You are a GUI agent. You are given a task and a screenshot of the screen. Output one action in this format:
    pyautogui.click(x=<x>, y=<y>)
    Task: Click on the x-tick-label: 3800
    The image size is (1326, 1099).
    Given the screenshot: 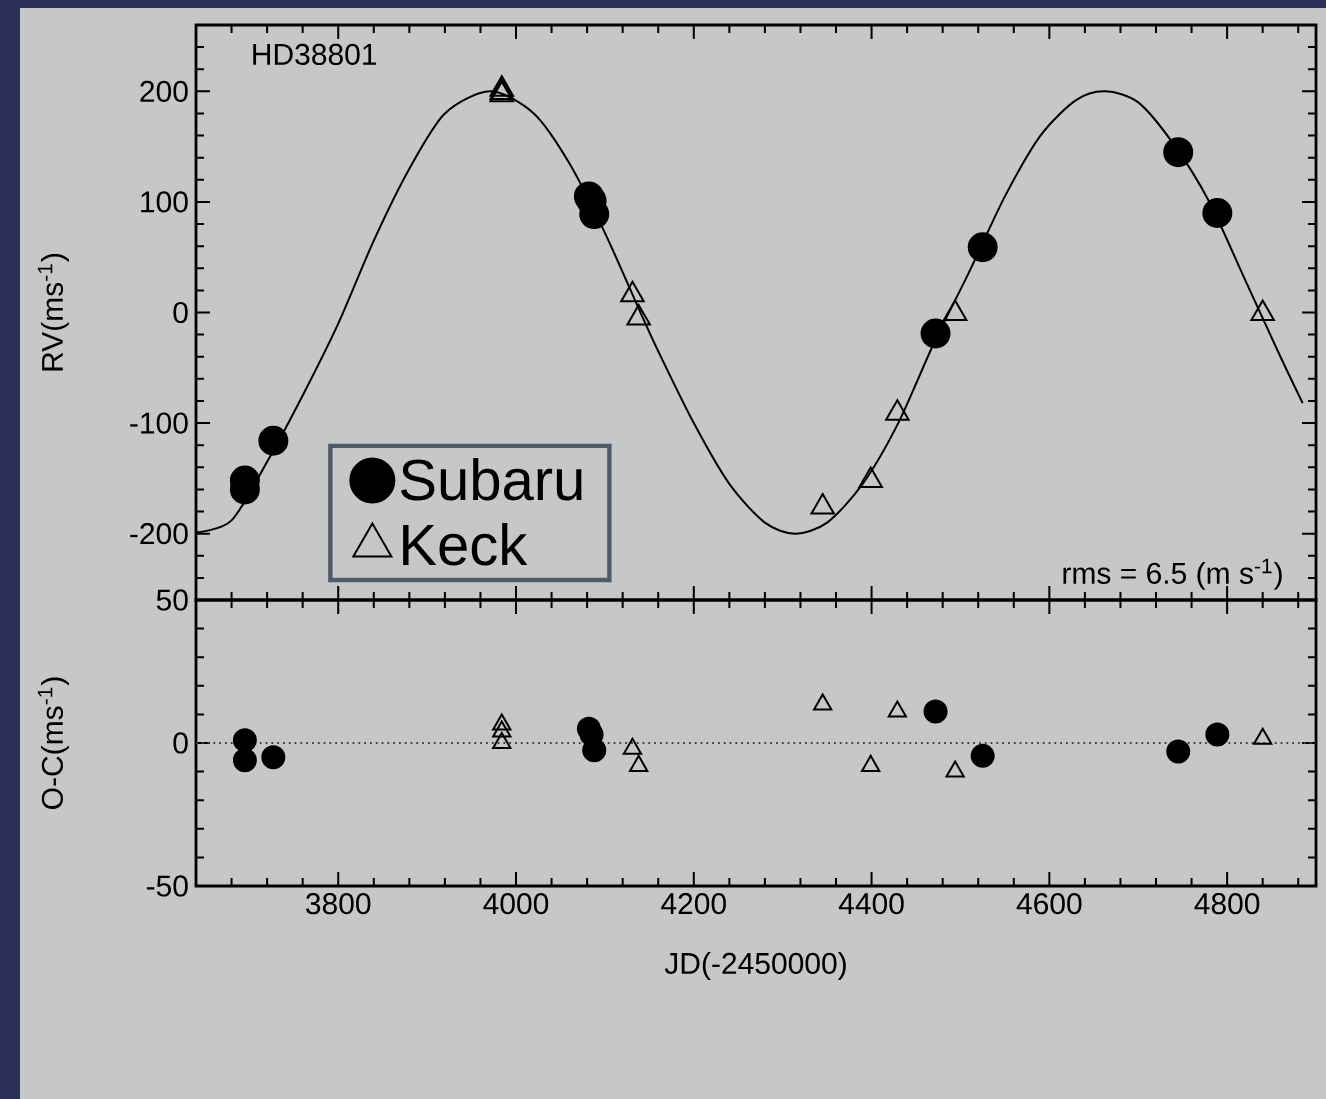 What is the action you would take?
    pyautogui.click(x=338, y=904)
    